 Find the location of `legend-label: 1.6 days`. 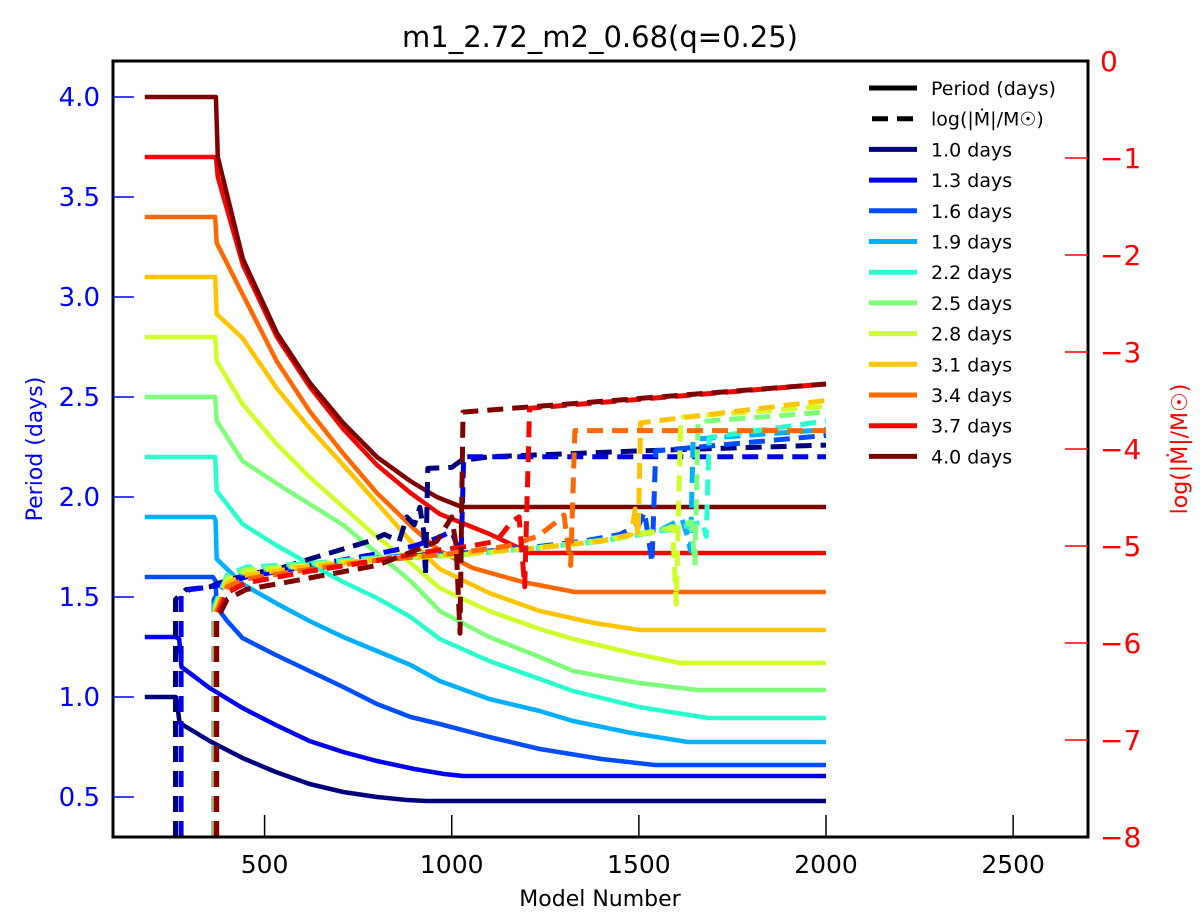

legend-label: 1.6 days is located at coordinates (971, 212).